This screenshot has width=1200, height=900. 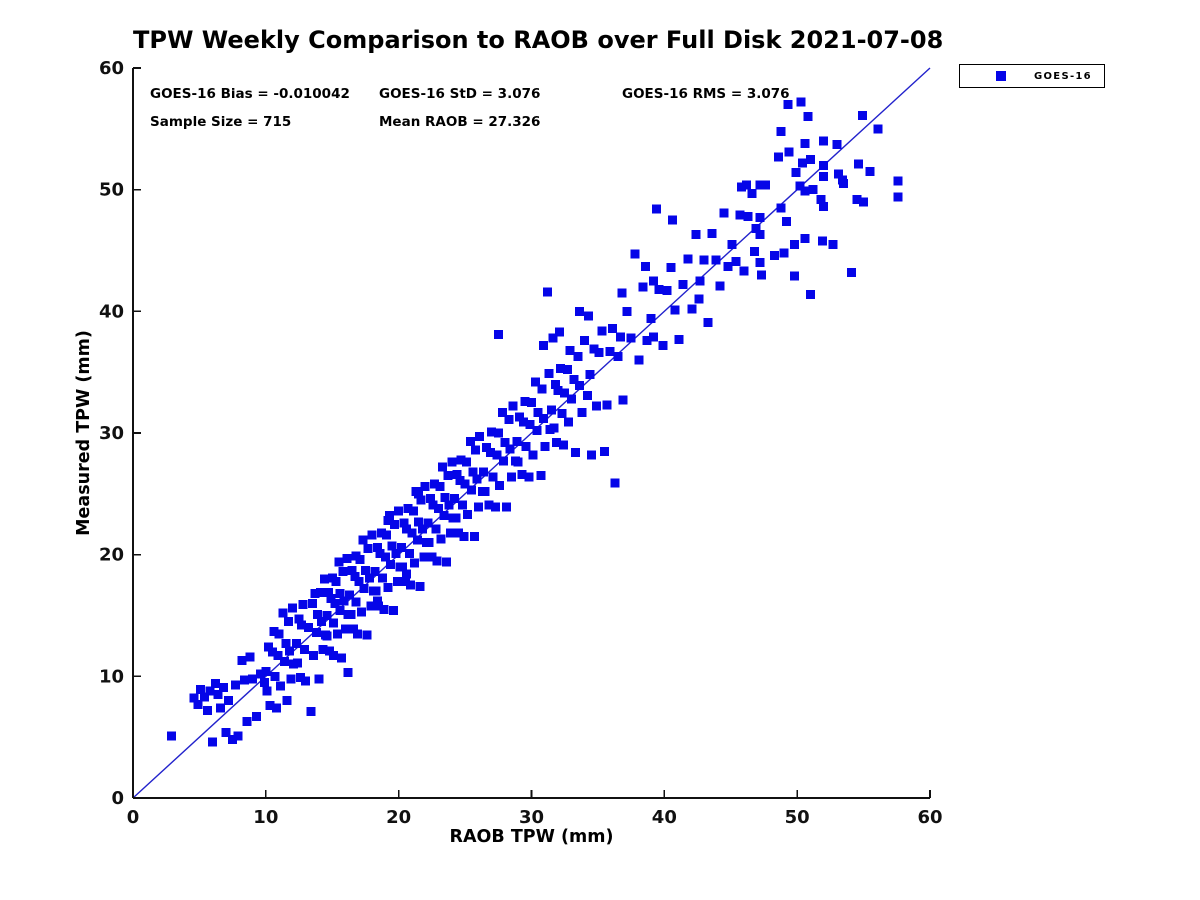 What do you see at coordinates (664, 817) in the screenshot?
I see `x-tick-label: 40` at bounding box center [664, 817].